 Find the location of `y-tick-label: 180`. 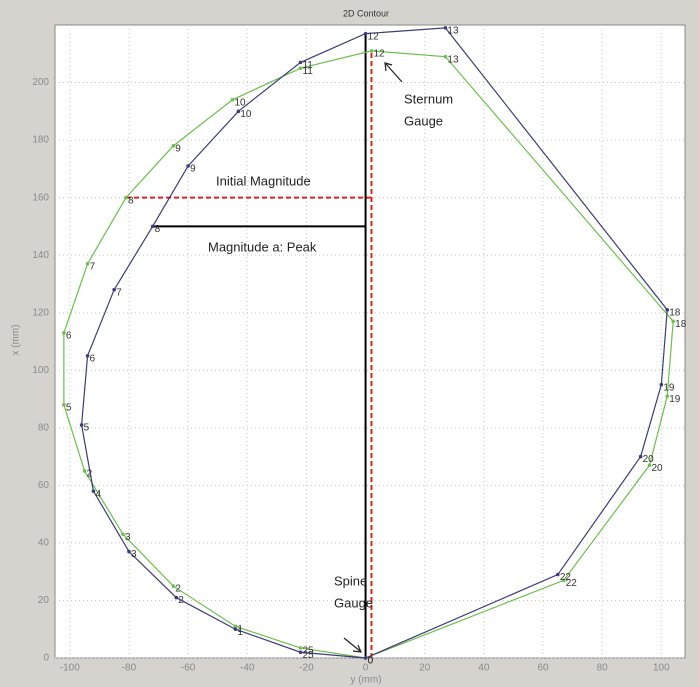

y-tick-label: 180 is located at coordinates (40, 140).